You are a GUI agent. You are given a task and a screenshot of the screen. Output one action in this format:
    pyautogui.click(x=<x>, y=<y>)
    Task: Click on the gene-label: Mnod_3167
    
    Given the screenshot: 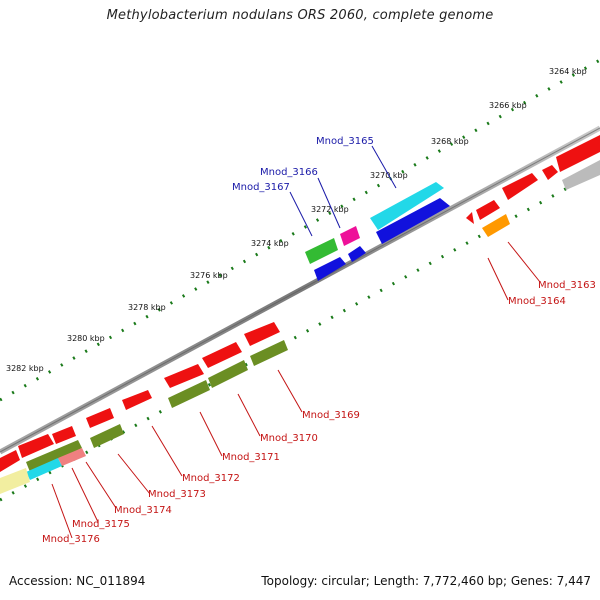 What is the action you would take?
    pyautogui.click(x=261, y=187)
    